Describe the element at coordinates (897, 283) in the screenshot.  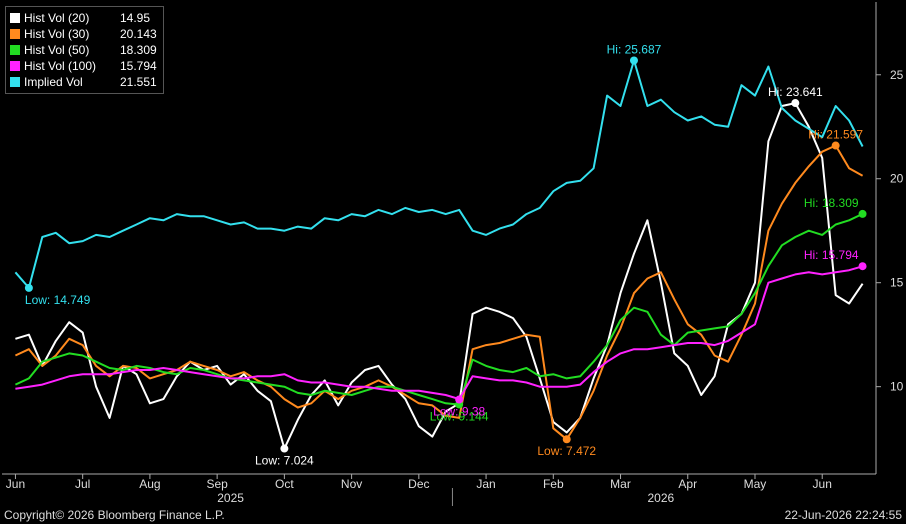
I see `y-tick-label: 15` at that location.